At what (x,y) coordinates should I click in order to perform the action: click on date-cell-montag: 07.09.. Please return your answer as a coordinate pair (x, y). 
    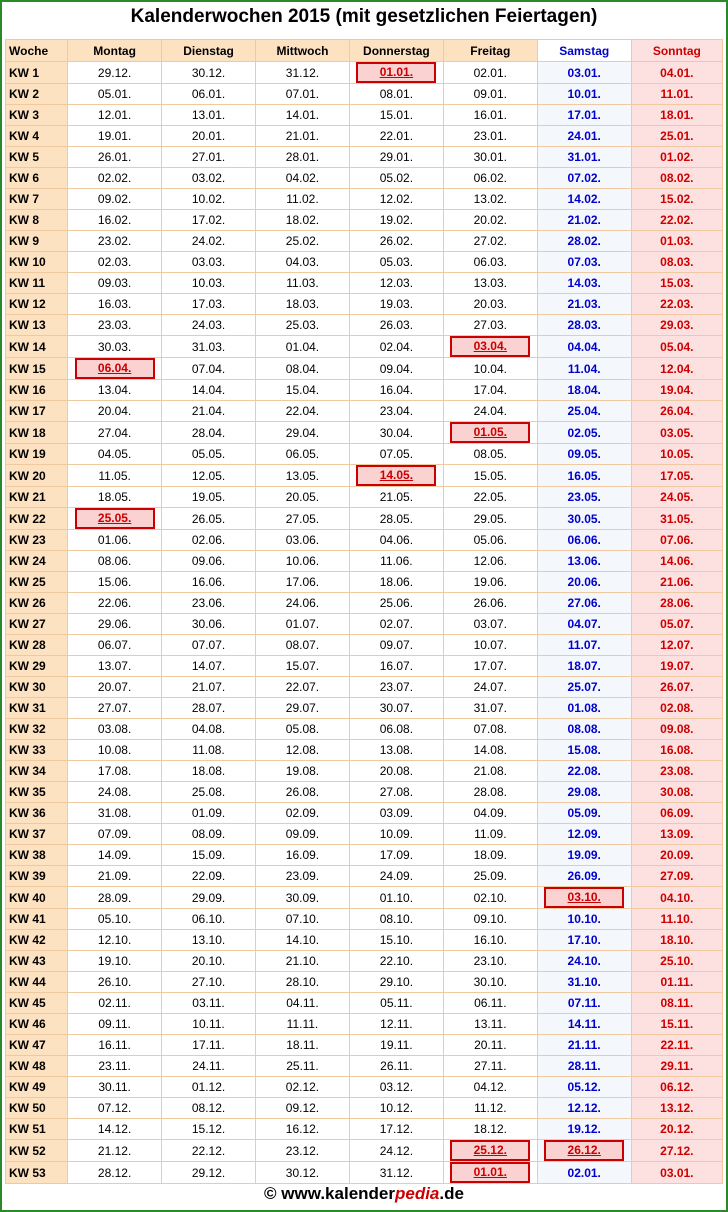
    Looking at the image, I should click on (115, 834).